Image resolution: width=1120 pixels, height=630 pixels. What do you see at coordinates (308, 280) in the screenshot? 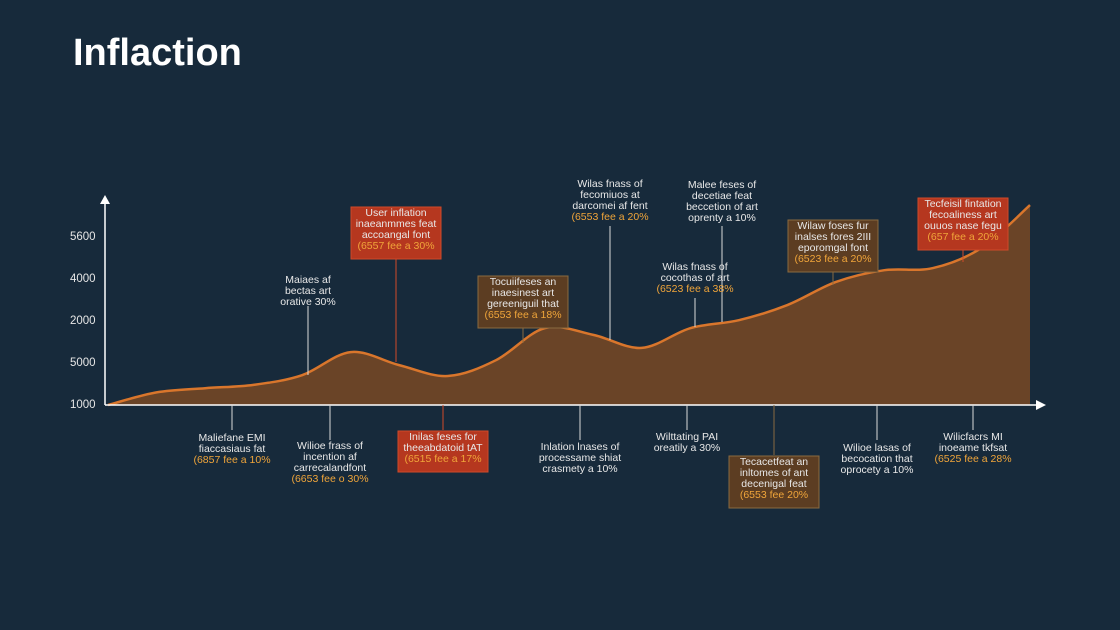
I see `annotation-text: Maiaes af` at bounding box center [308, 280].